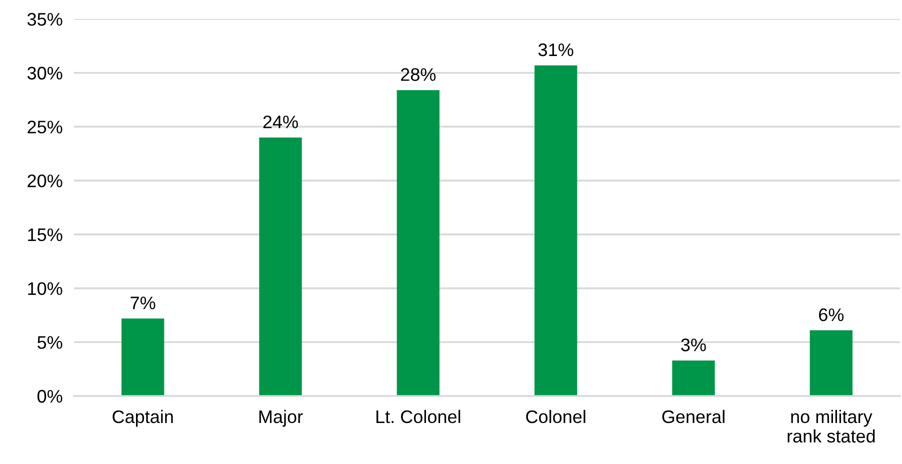  Describe the element at coordinates (556, 49) in the screenshot. I see `data-label: 31%` at that location.